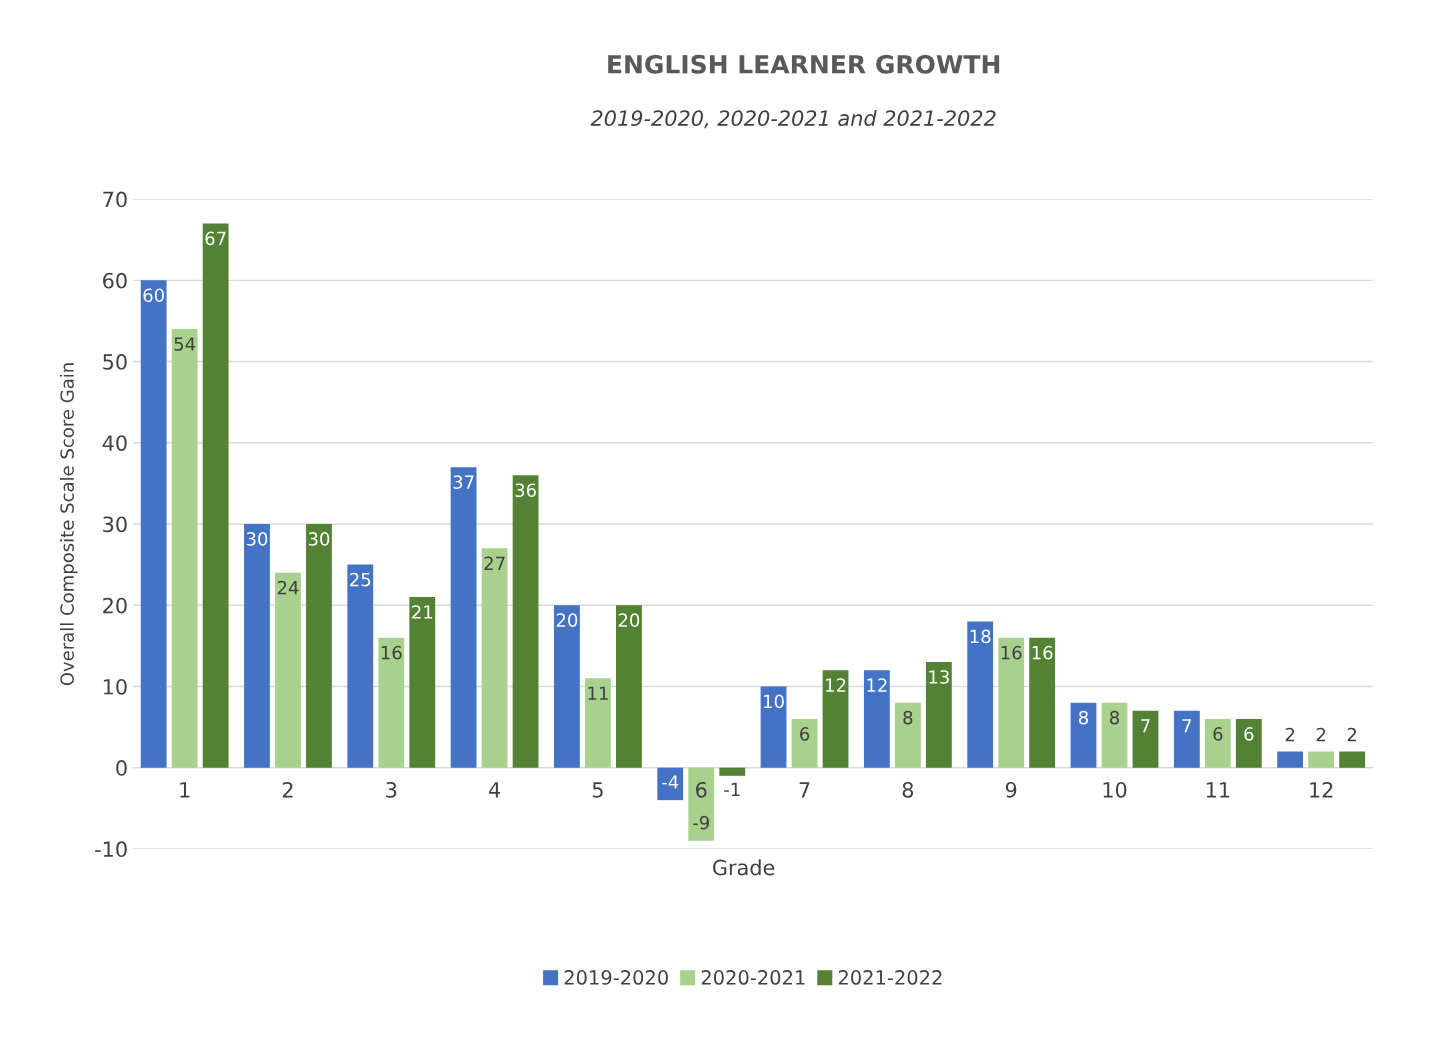 The width and height of the screenshot is (1430, 1048). What do you see at coordinates (525, 490) in the screenshot?
I see `data-label: 36` at bounding box center [525, 490].